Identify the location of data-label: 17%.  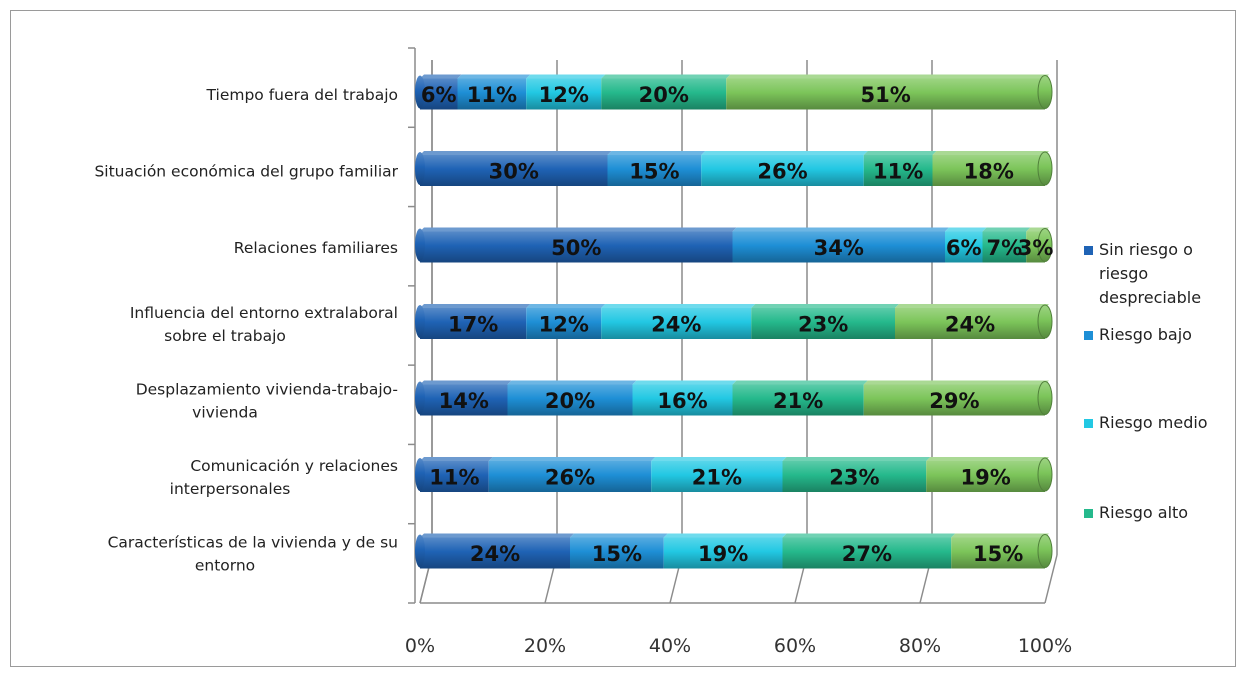
(473, 325).